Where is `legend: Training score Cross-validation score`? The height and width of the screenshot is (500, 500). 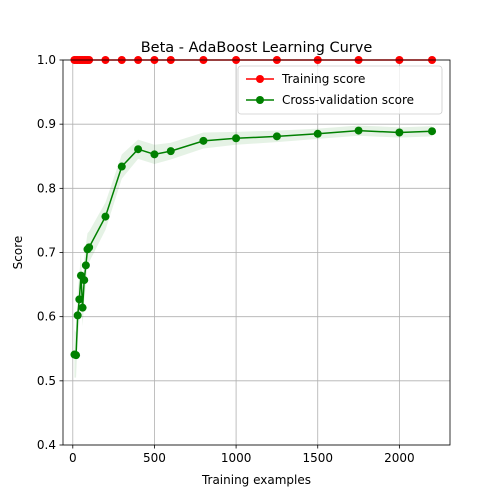 legend: Training score Cross-validation score is located at coordinates (340, 90).